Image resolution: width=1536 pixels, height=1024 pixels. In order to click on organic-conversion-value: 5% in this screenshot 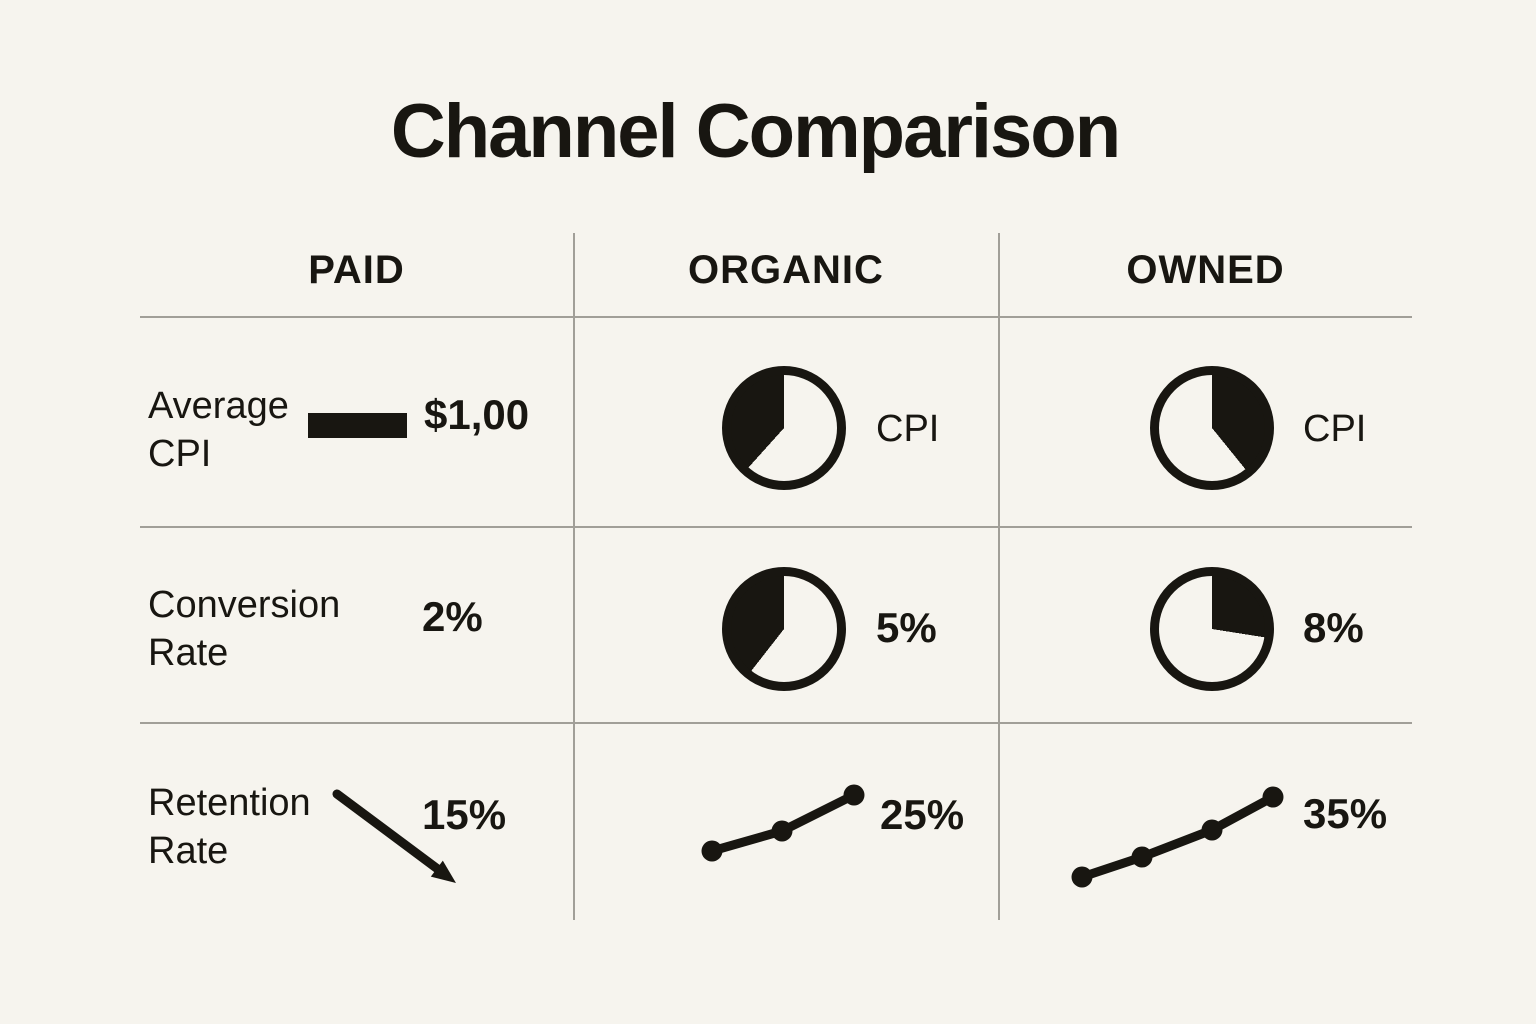, I will do `click(906, 627)`.